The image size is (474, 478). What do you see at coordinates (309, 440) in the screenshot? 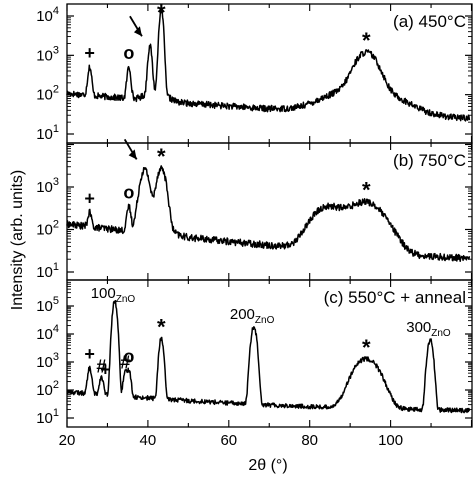
I see `x-tick-label: 80` at bounding box center [309, 440].